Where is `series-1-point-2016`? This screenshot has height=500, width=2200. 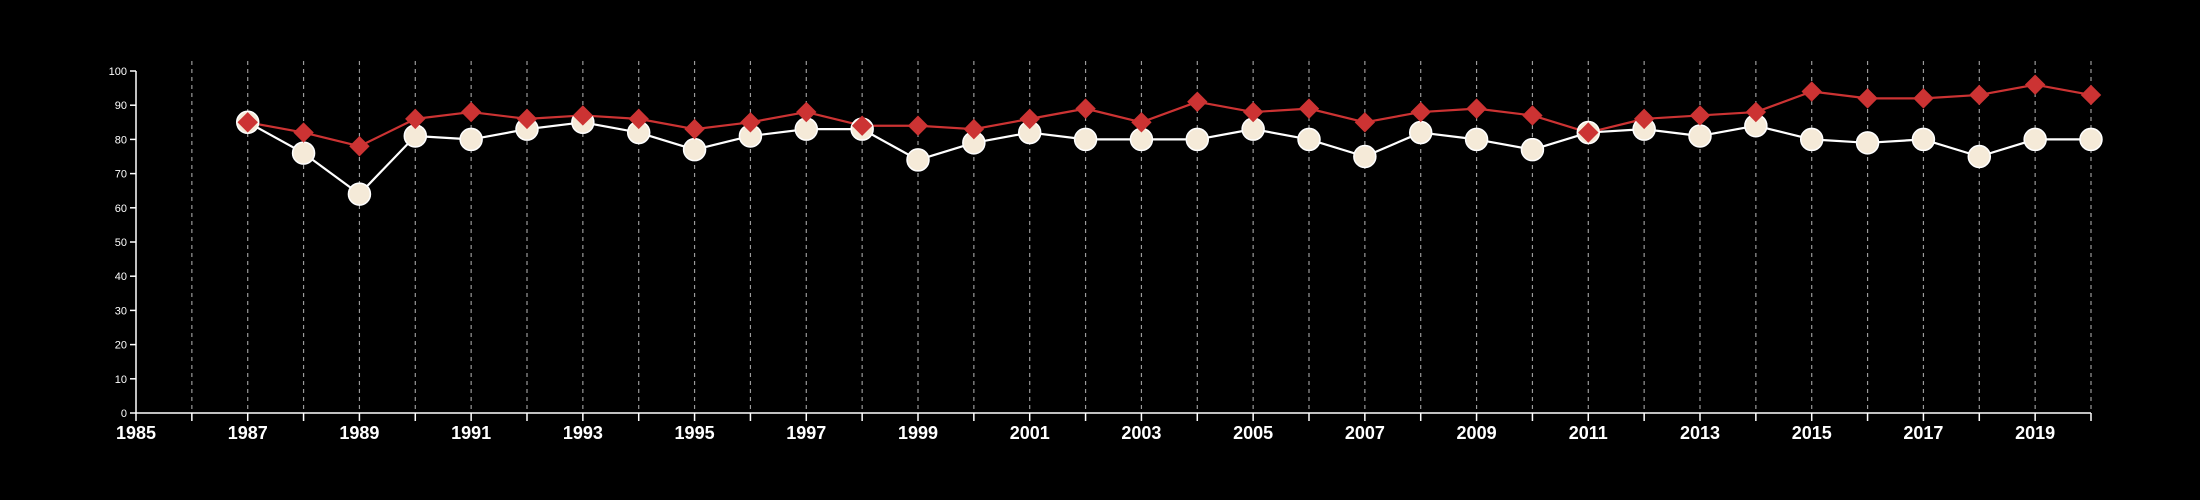
series-1-point-2016 is located at coordinates (1867, 143).